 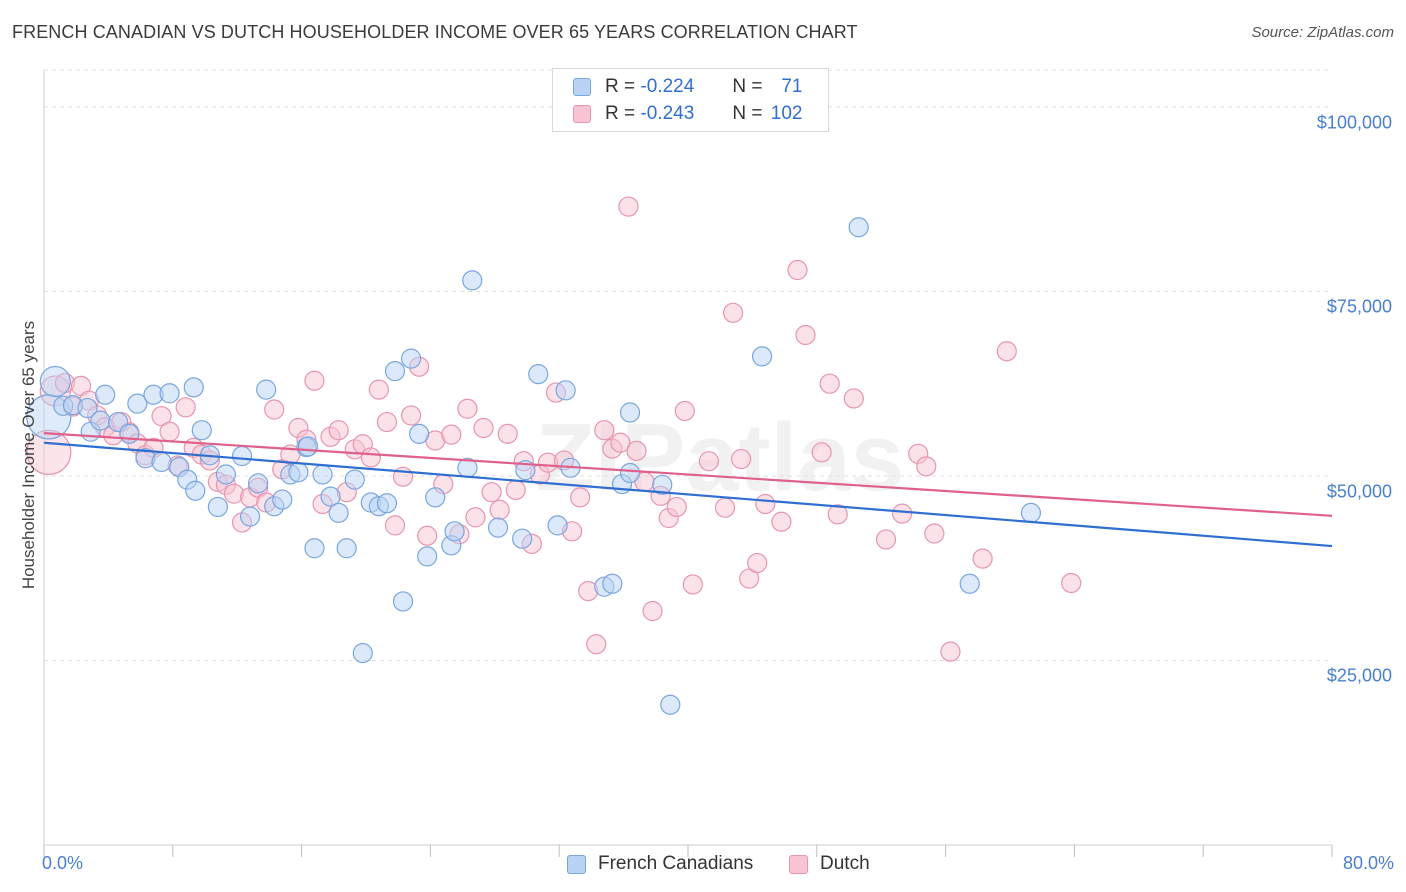 What do you see at coordinates (620, 113) in the screenshot?
I see `legend-r-label: R =` at bounding box center [620, 113].